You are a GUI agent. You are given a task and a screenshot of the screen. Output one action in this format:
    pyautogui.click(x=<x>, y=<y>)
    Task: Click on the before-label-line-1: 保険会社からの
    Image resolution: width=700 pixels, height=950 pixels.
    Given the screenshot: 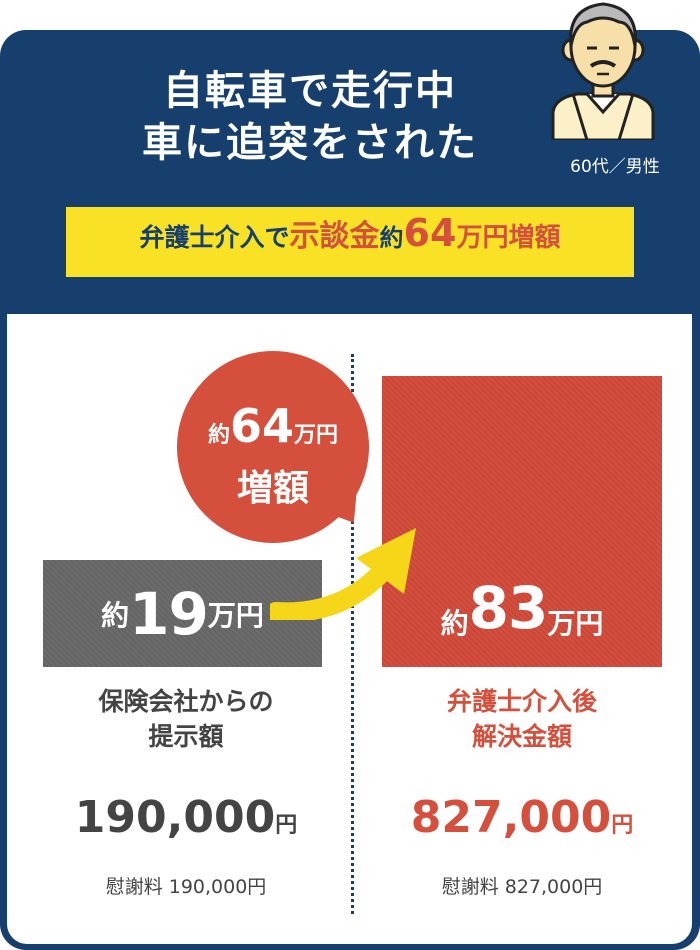 What is the action you would take?
    pyautogui.click(x=186, y=701)
    